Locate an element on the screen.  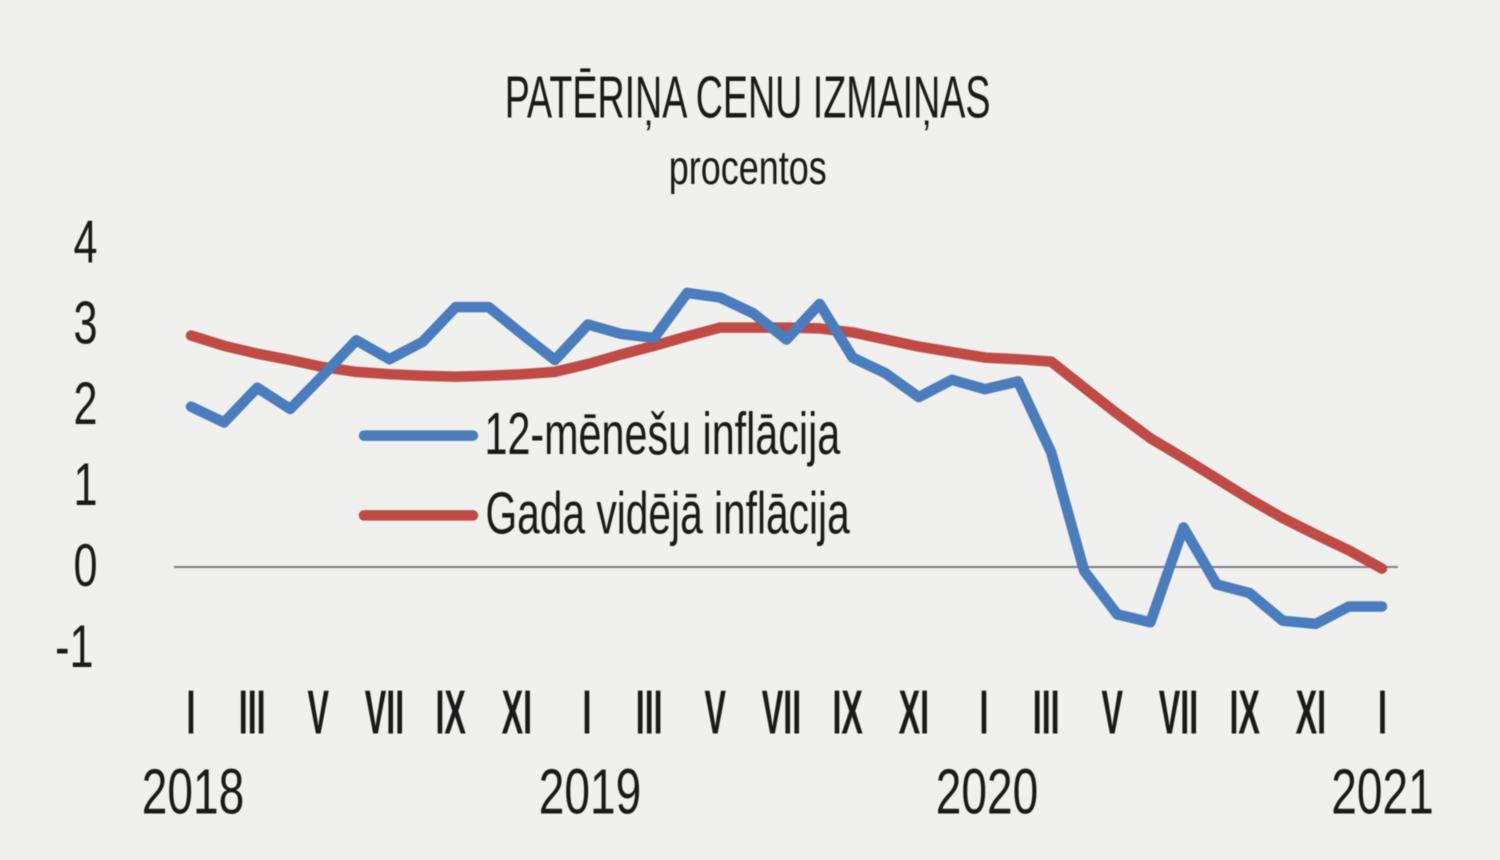
svg-text: 3 is located at coordinates (85, 324).